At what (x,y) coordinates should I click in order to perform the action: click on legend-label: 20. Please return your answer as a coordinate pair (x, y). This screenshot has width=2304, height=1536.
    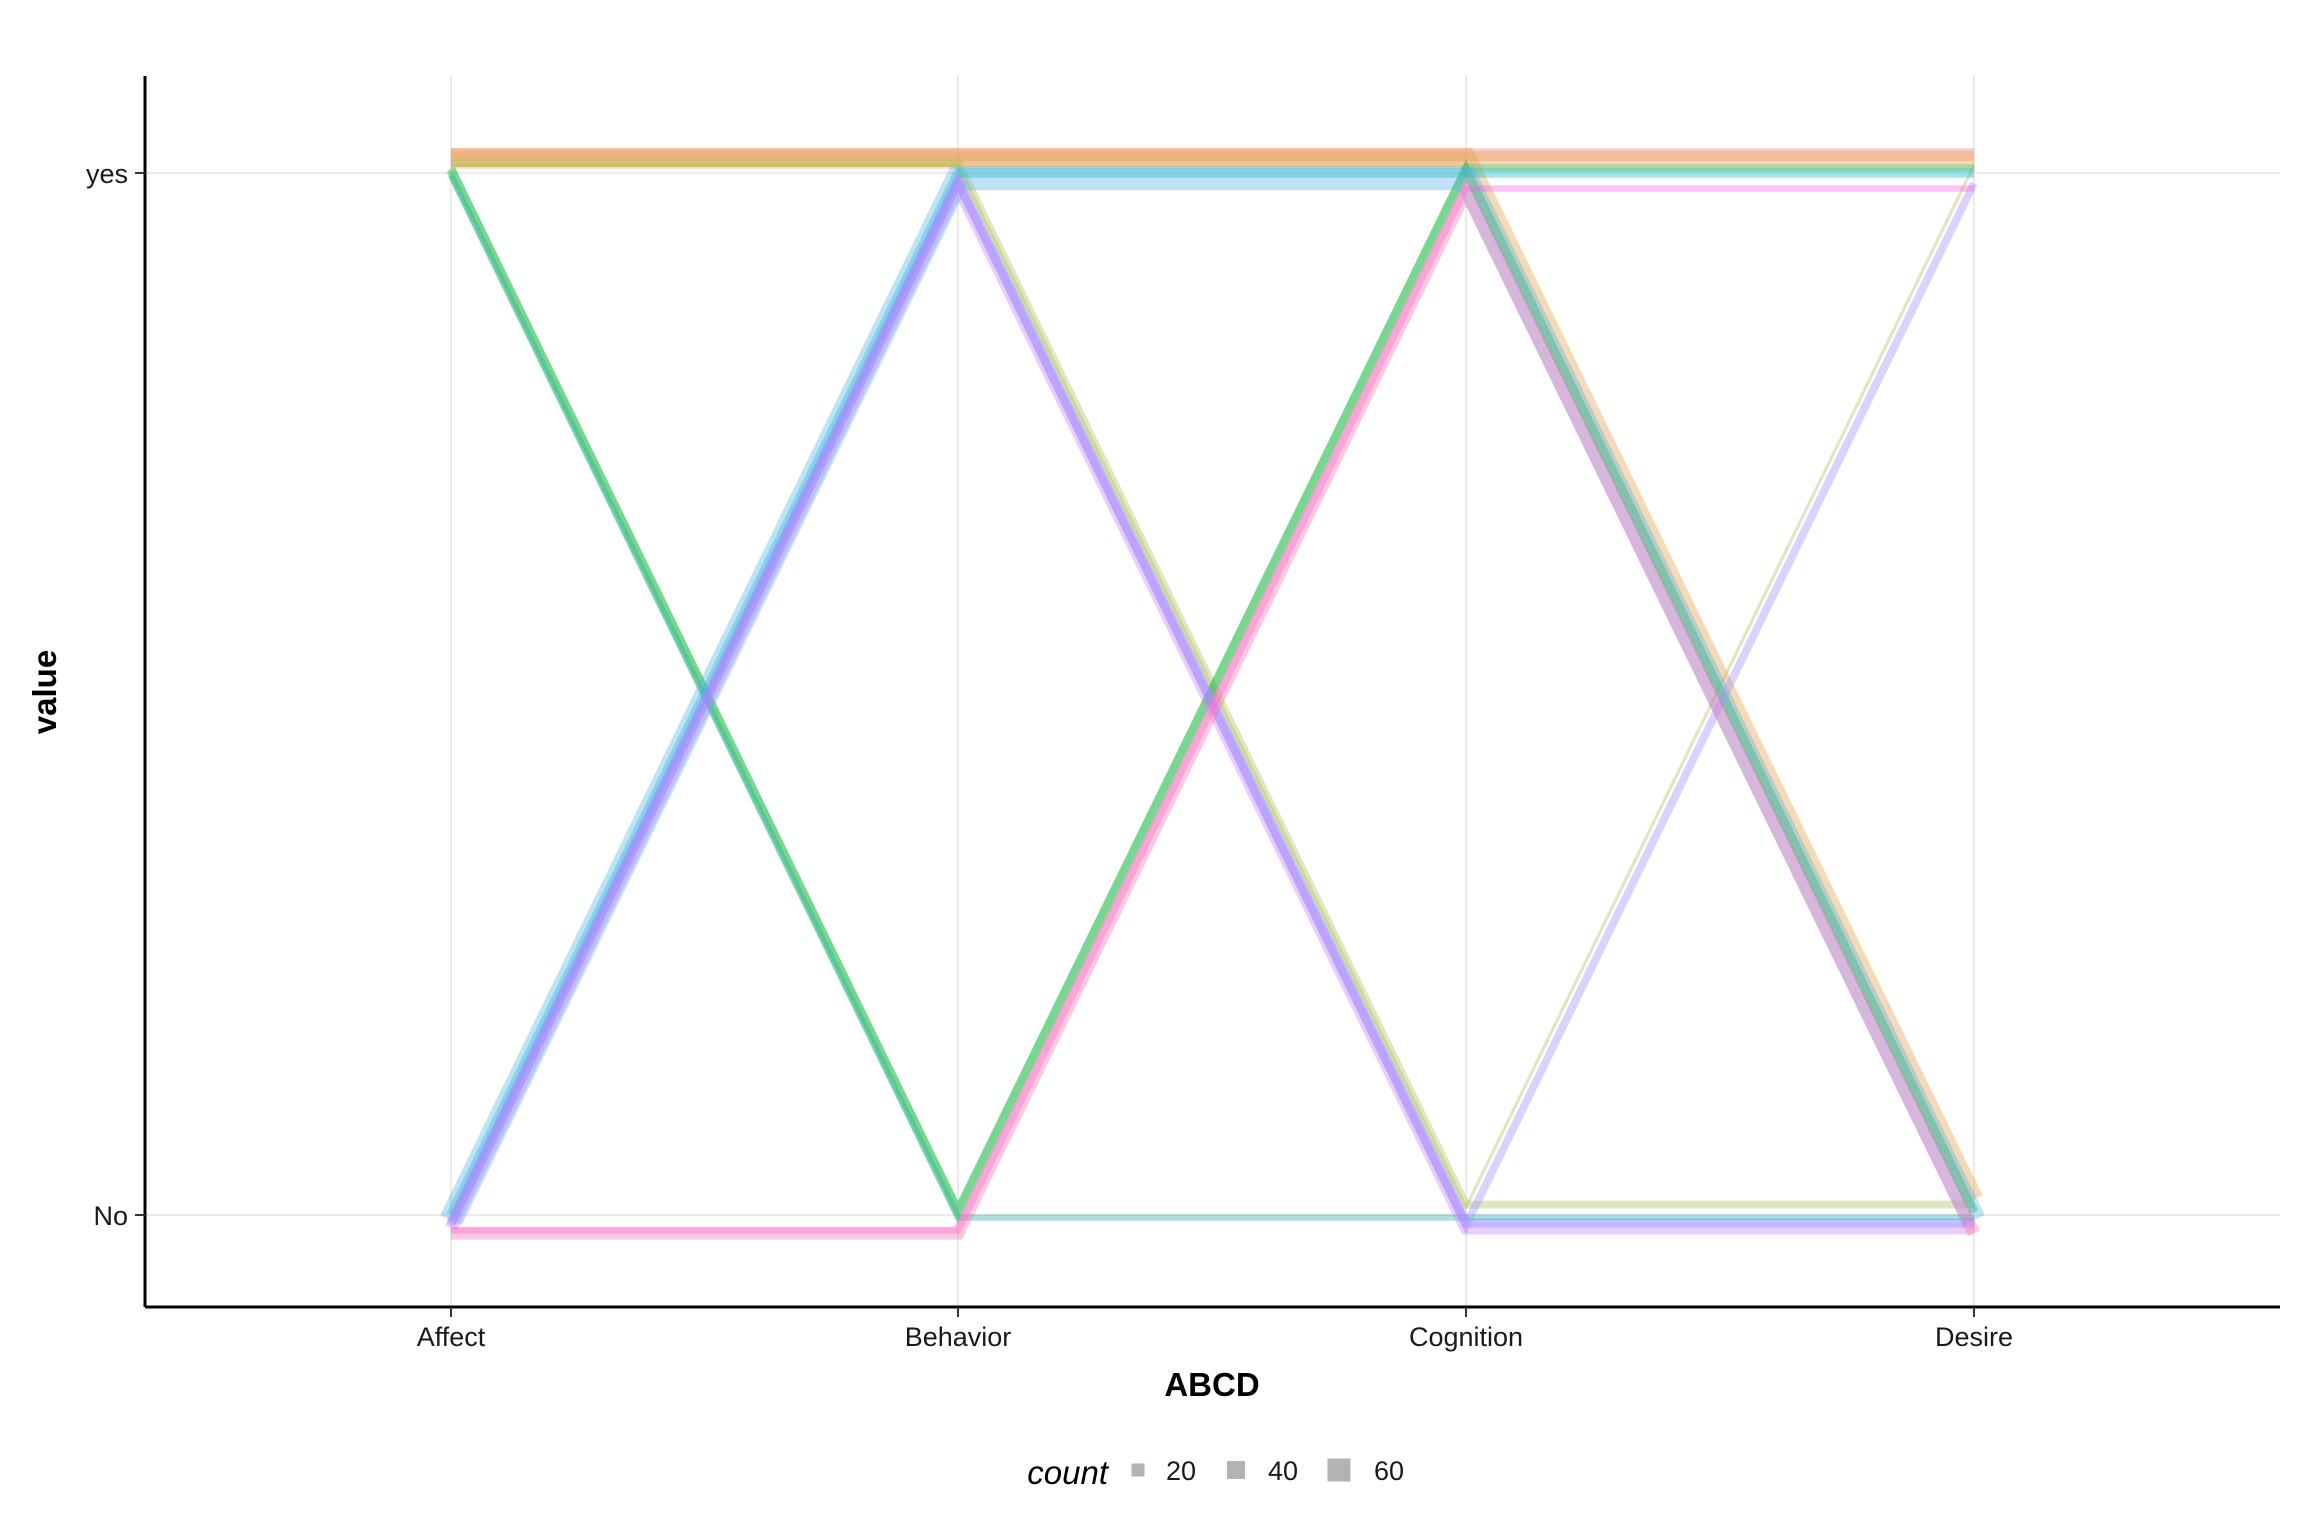
    Looking at the image, I should click on (1181, 1471).